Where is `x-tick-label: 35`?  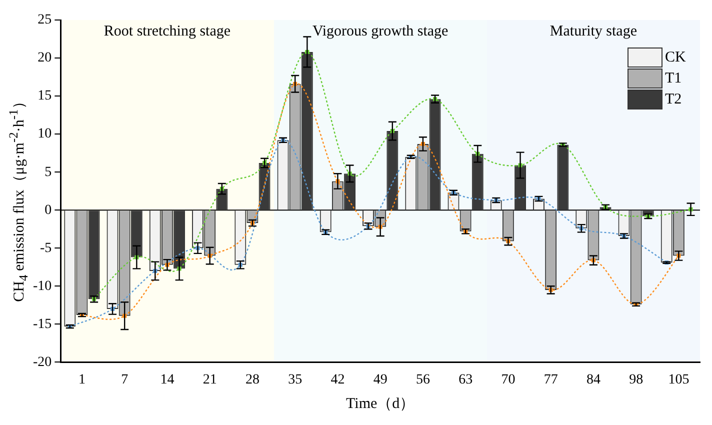
x-tick-label: 35 is located at coordinates (295, 380).